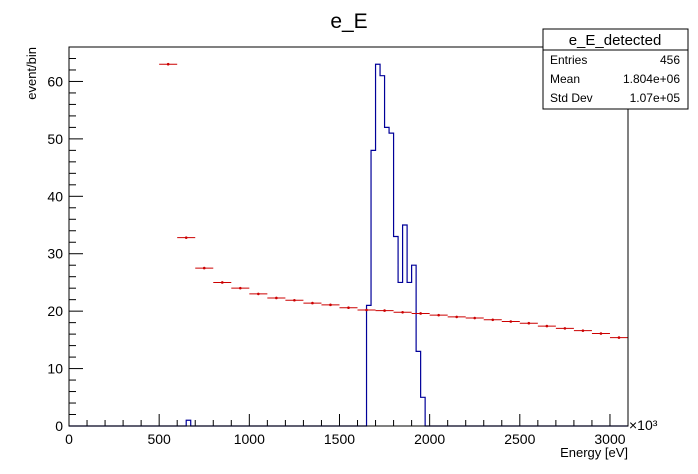  I want to click on y-axis-title: event/bin, so click(31, 73).